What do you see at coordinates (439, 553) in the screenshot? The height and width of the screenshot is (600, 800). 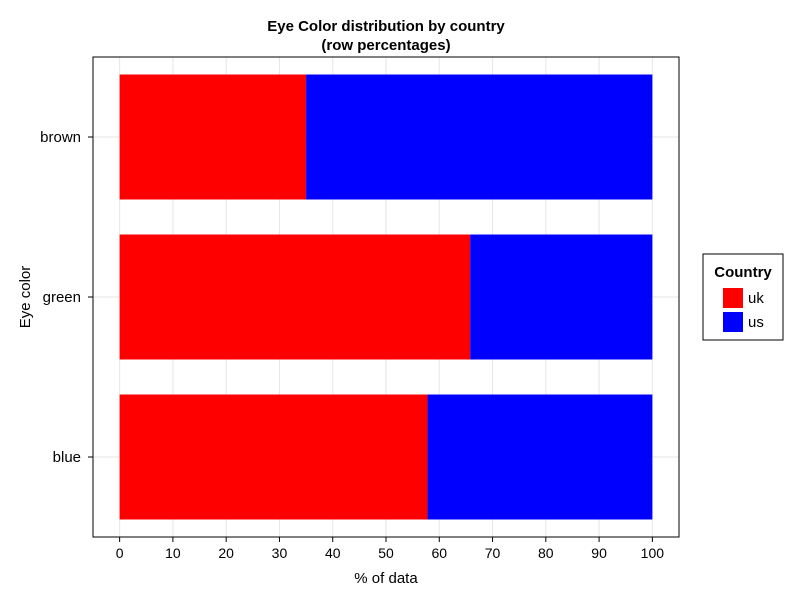 I see `x-tick-label: 60` at bounding box center [439, 553].